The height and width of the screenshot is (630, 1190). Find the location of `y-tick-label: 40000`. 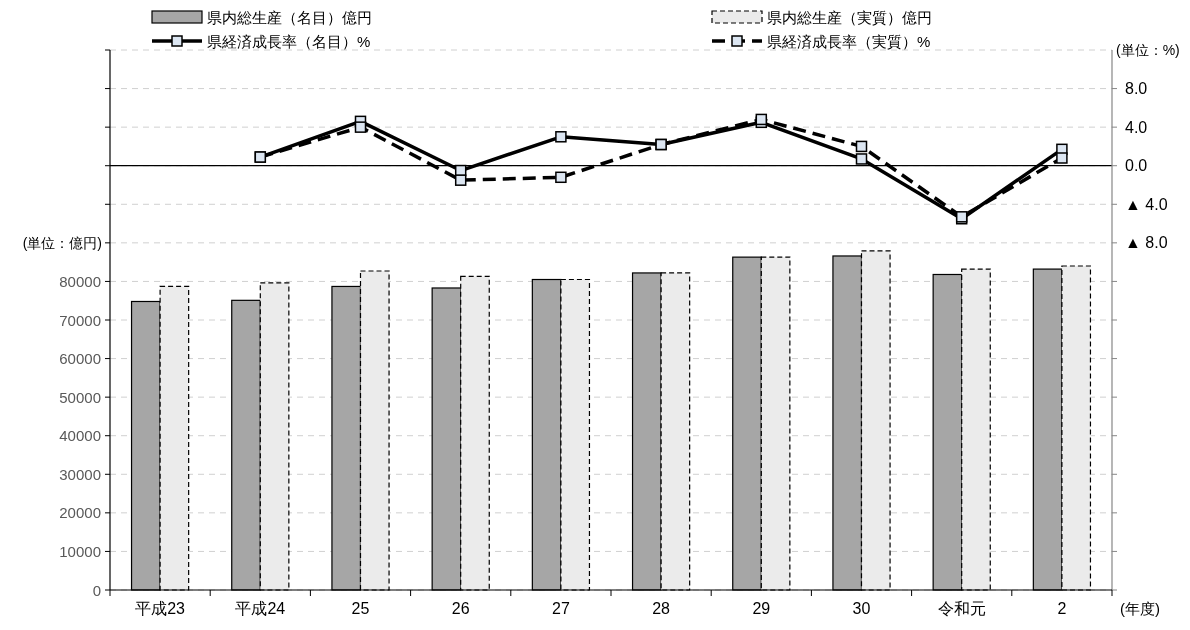

y-tick-label: 40000 is located at coordinates (80, 436).